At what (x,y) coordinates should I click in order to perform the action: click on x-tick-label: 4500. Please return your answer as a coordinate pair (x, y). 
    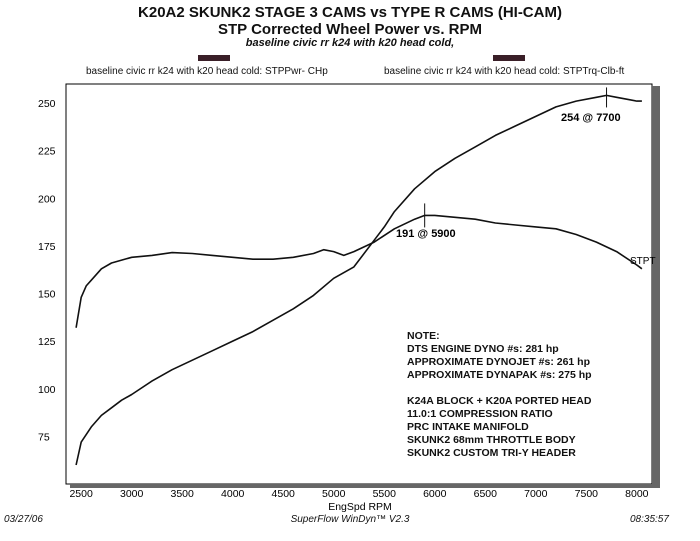
    Looking at the image, I should click on (284, 494).